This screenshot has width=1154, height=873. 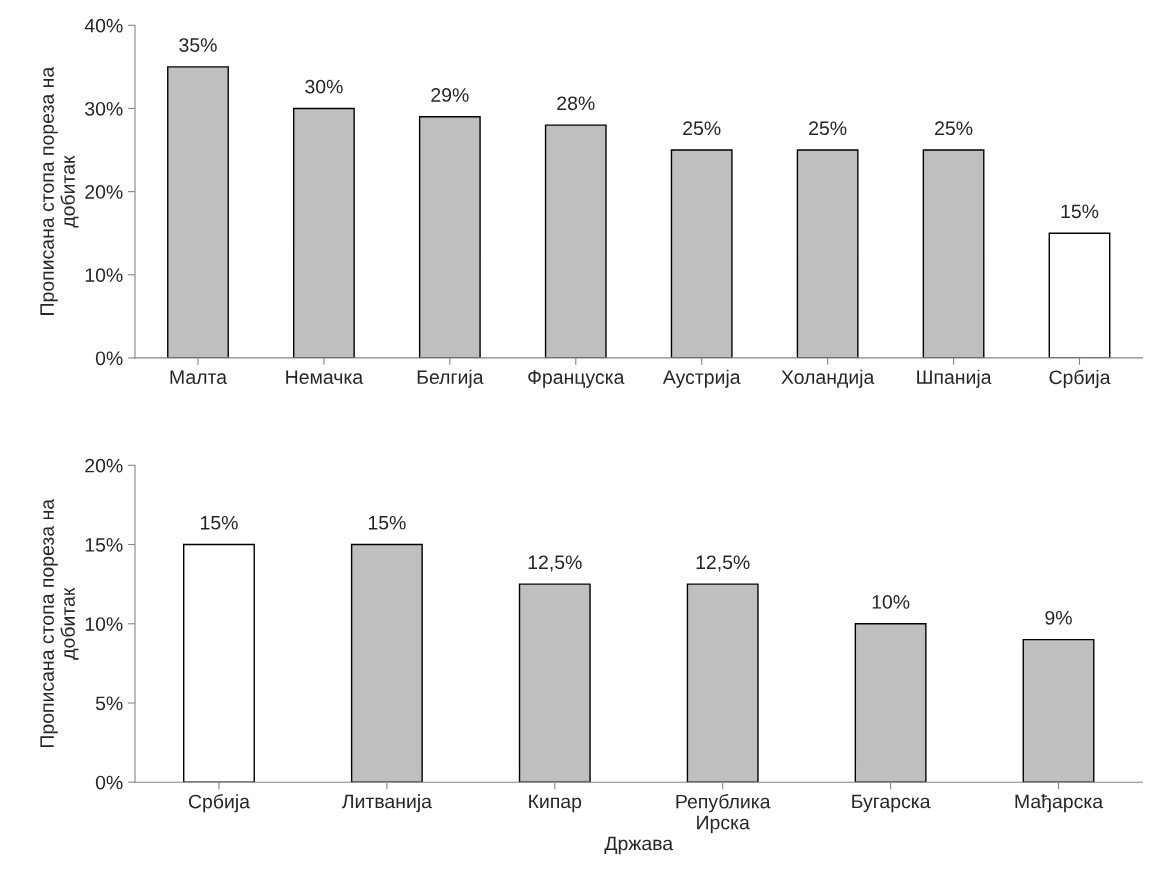 I want to click on data-label: 10%, so click(x=891, y=602).